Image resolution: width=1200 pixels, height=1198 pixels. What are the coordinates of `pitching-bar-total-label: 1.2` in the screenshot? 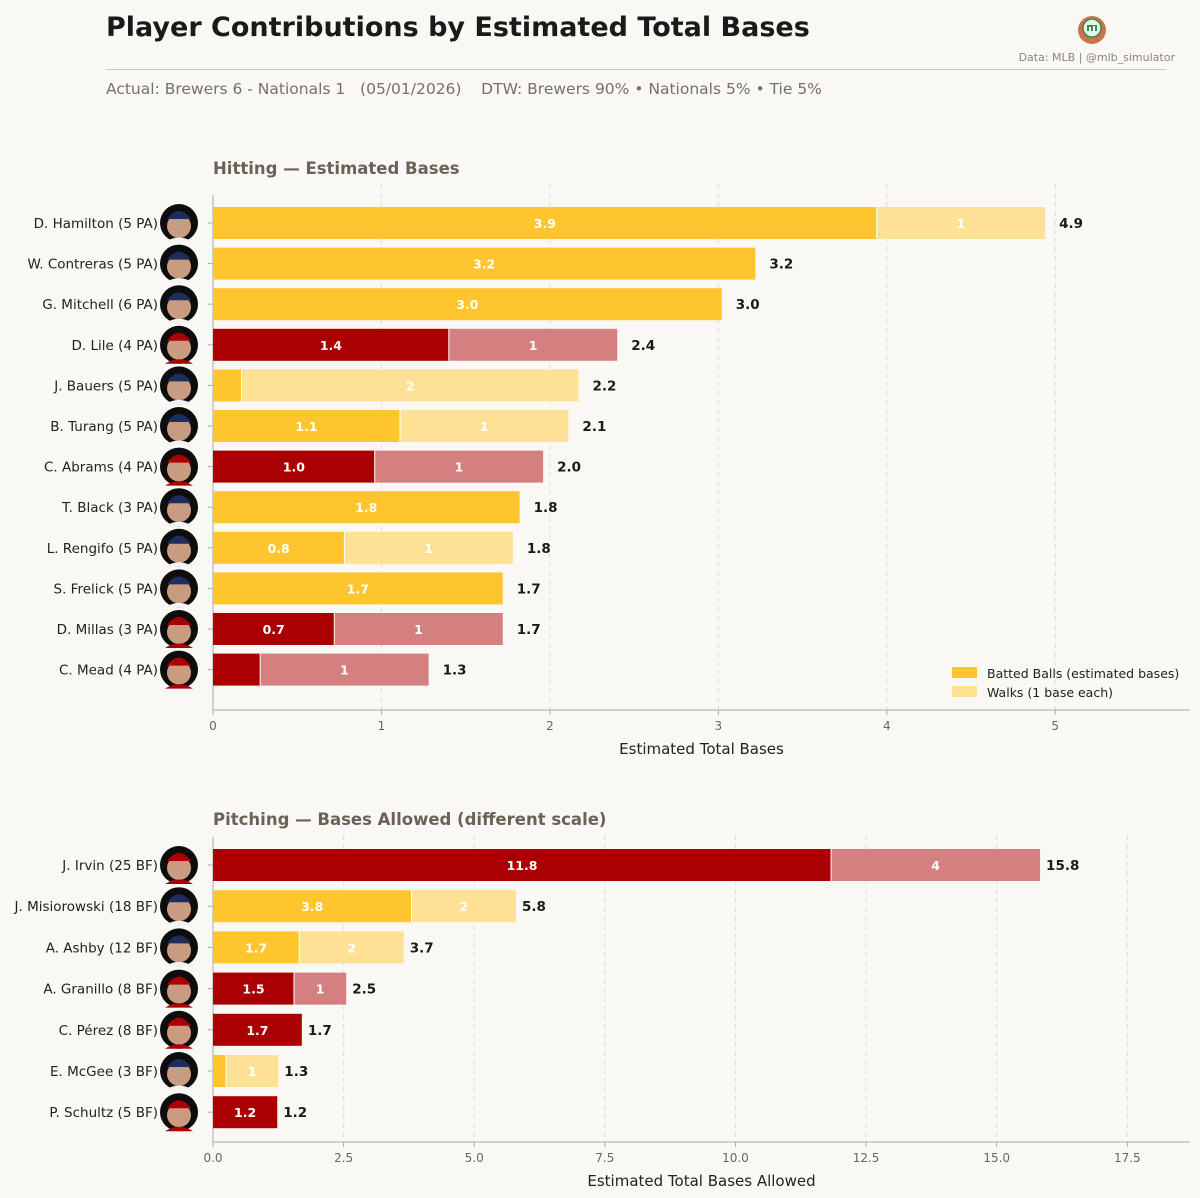 It's located at (295, 1113).